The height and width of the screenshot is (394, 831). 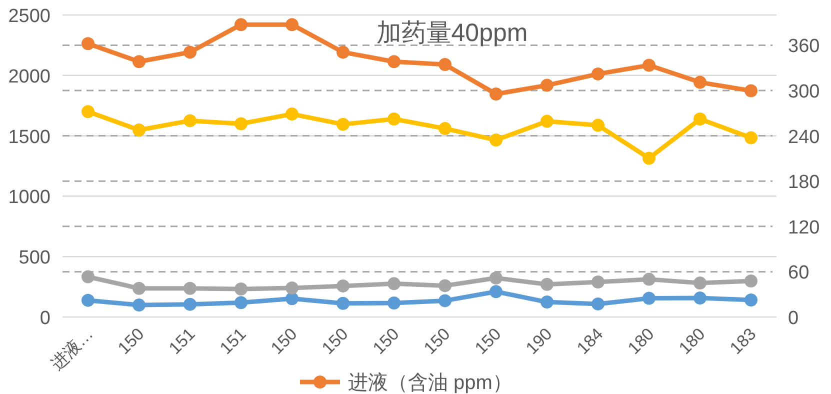 What do you see at coordinates (539, 341) in the screenshot?
I see `x-tick-label: 190` at bounding box center [539, 341].